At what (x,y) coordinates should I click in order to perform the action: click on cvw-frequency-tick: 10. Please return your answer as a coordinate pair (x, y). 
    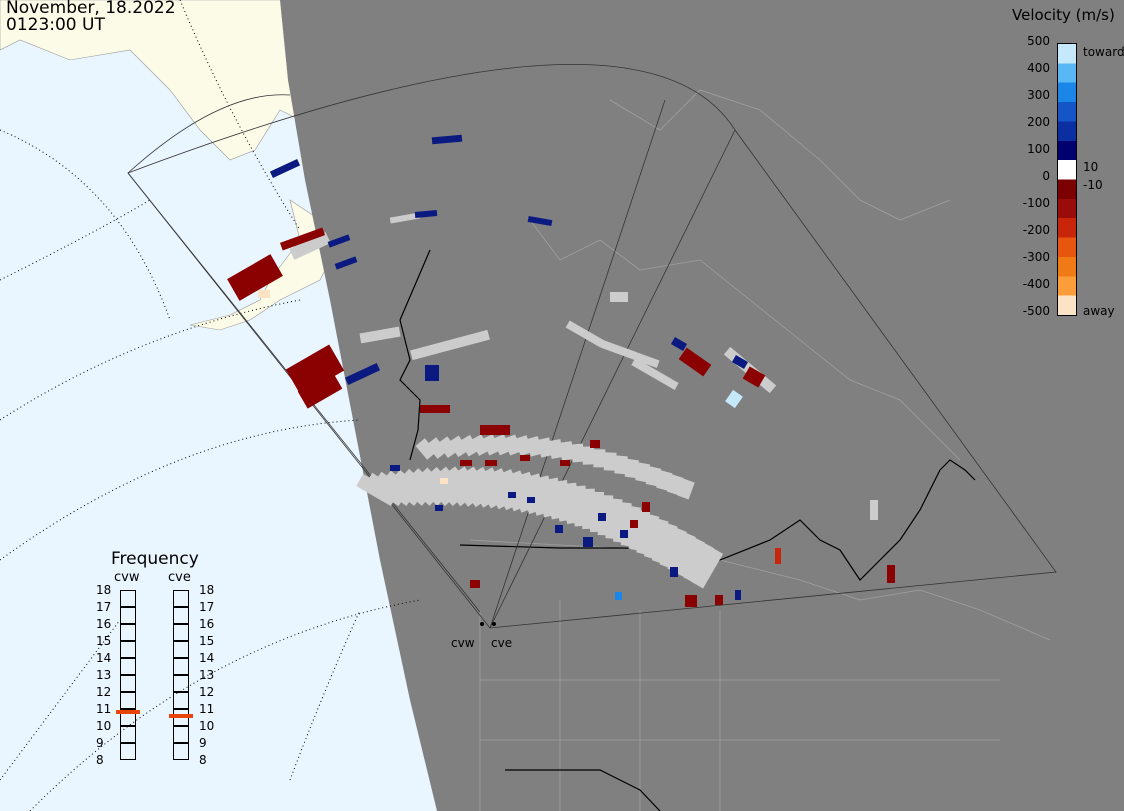
    Looking at the image, I should click on (104, 726).